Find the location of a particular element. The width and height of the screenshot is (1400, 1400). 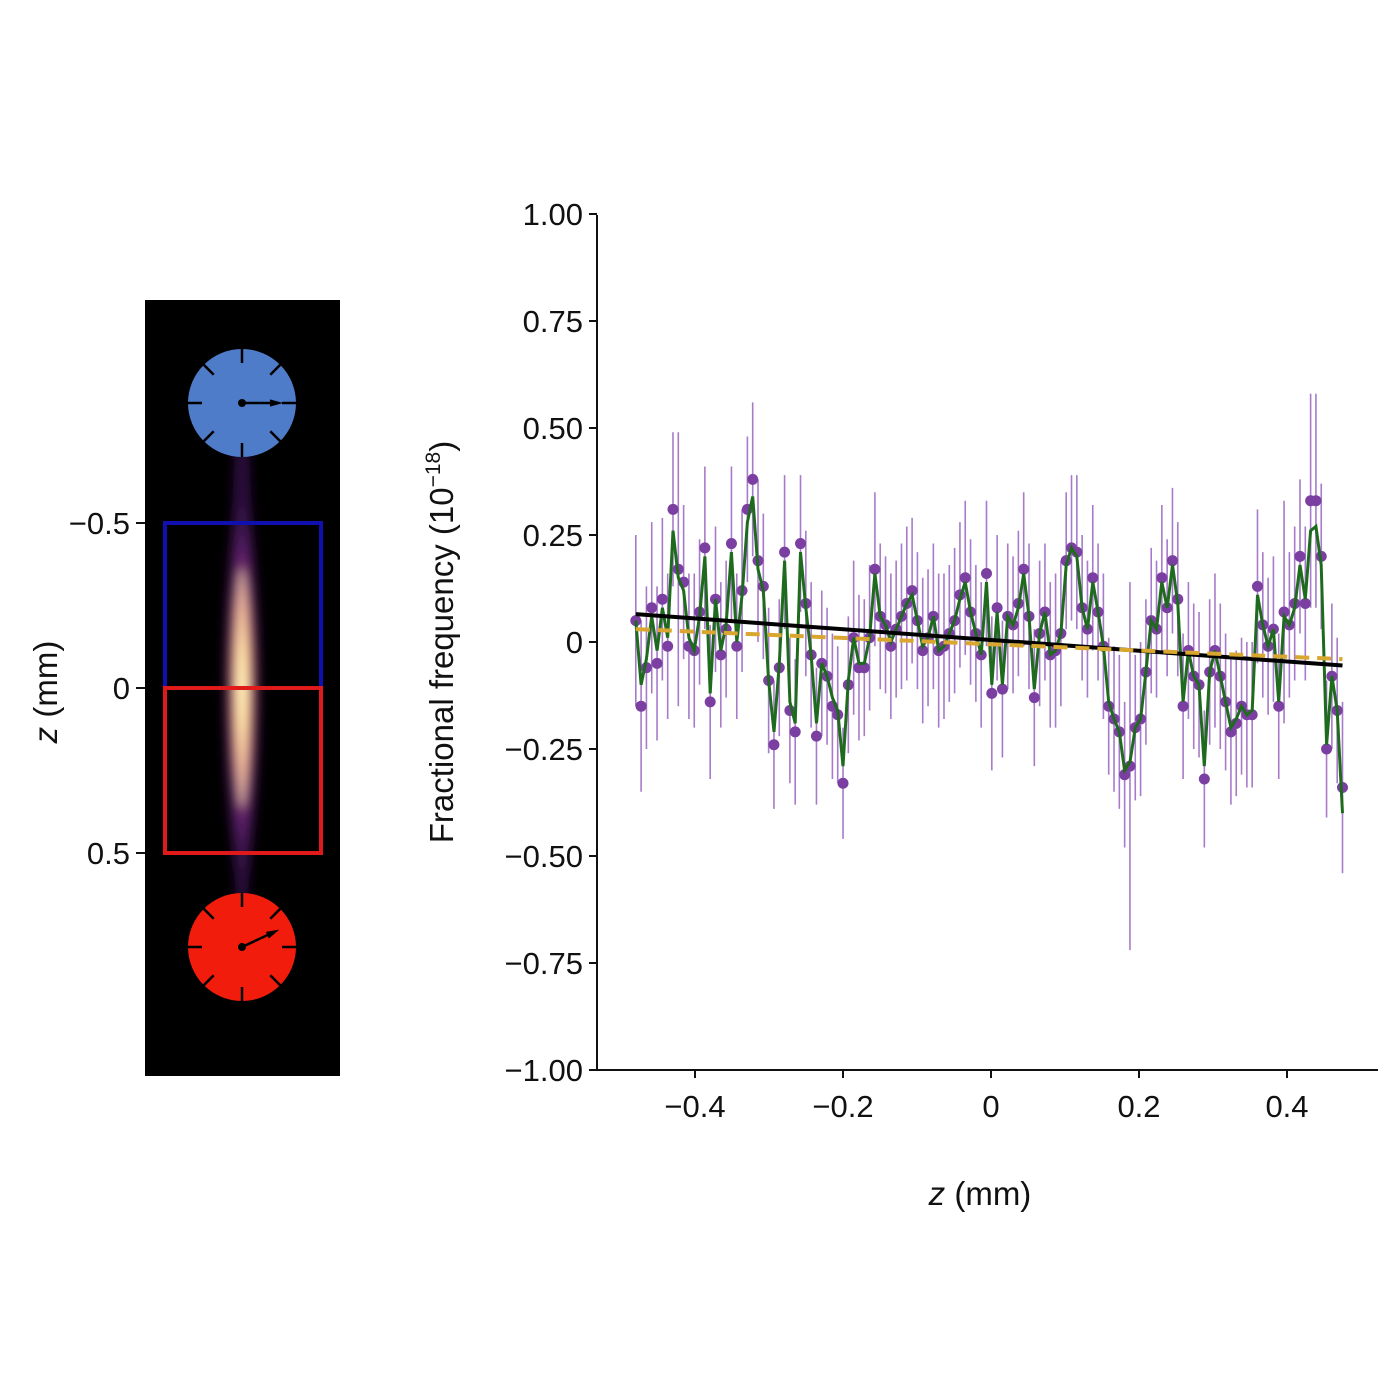

y-tick-label: 0 is located at coordinates (574, 642).